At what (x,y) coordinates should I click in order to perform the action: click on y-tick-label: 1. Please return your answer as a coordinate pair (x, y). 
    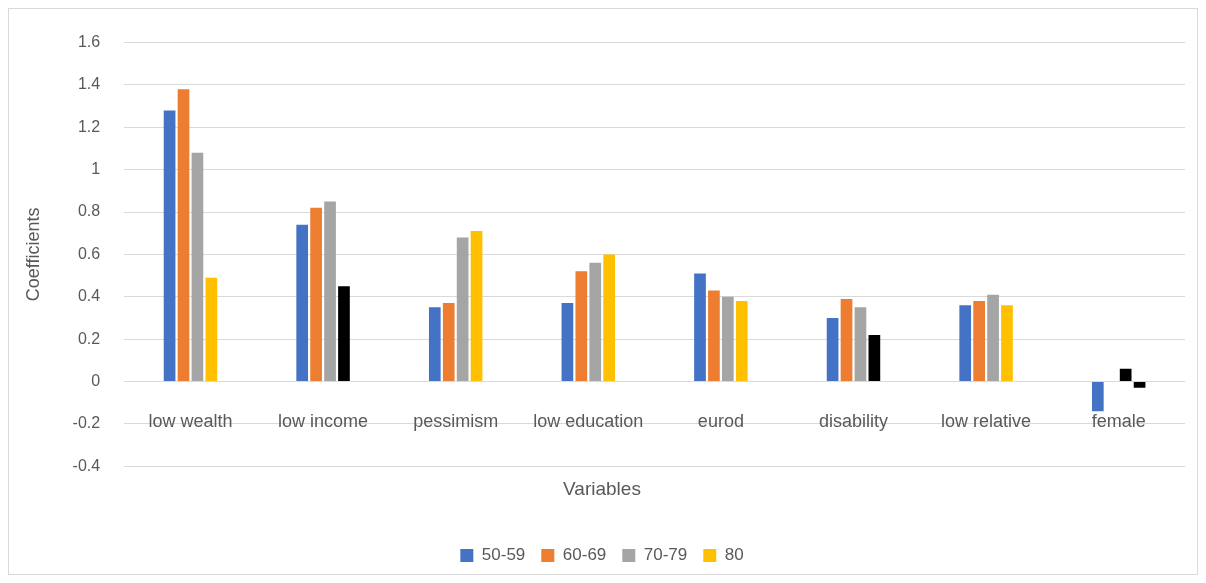
    Looking at the image, I should click on (96, 169).